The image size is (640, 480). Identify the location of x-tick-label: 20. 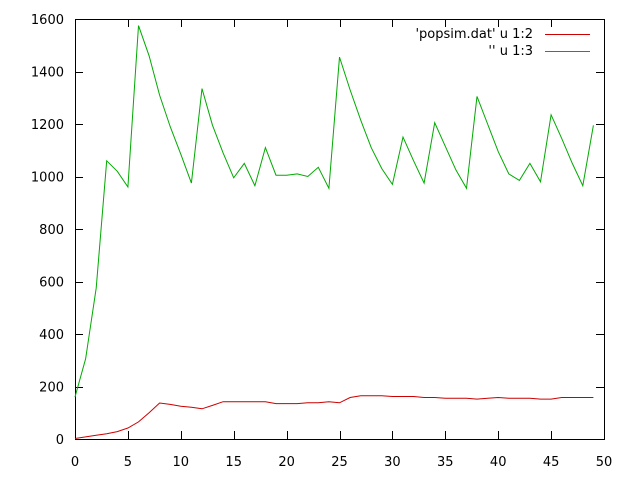
(286, 462).